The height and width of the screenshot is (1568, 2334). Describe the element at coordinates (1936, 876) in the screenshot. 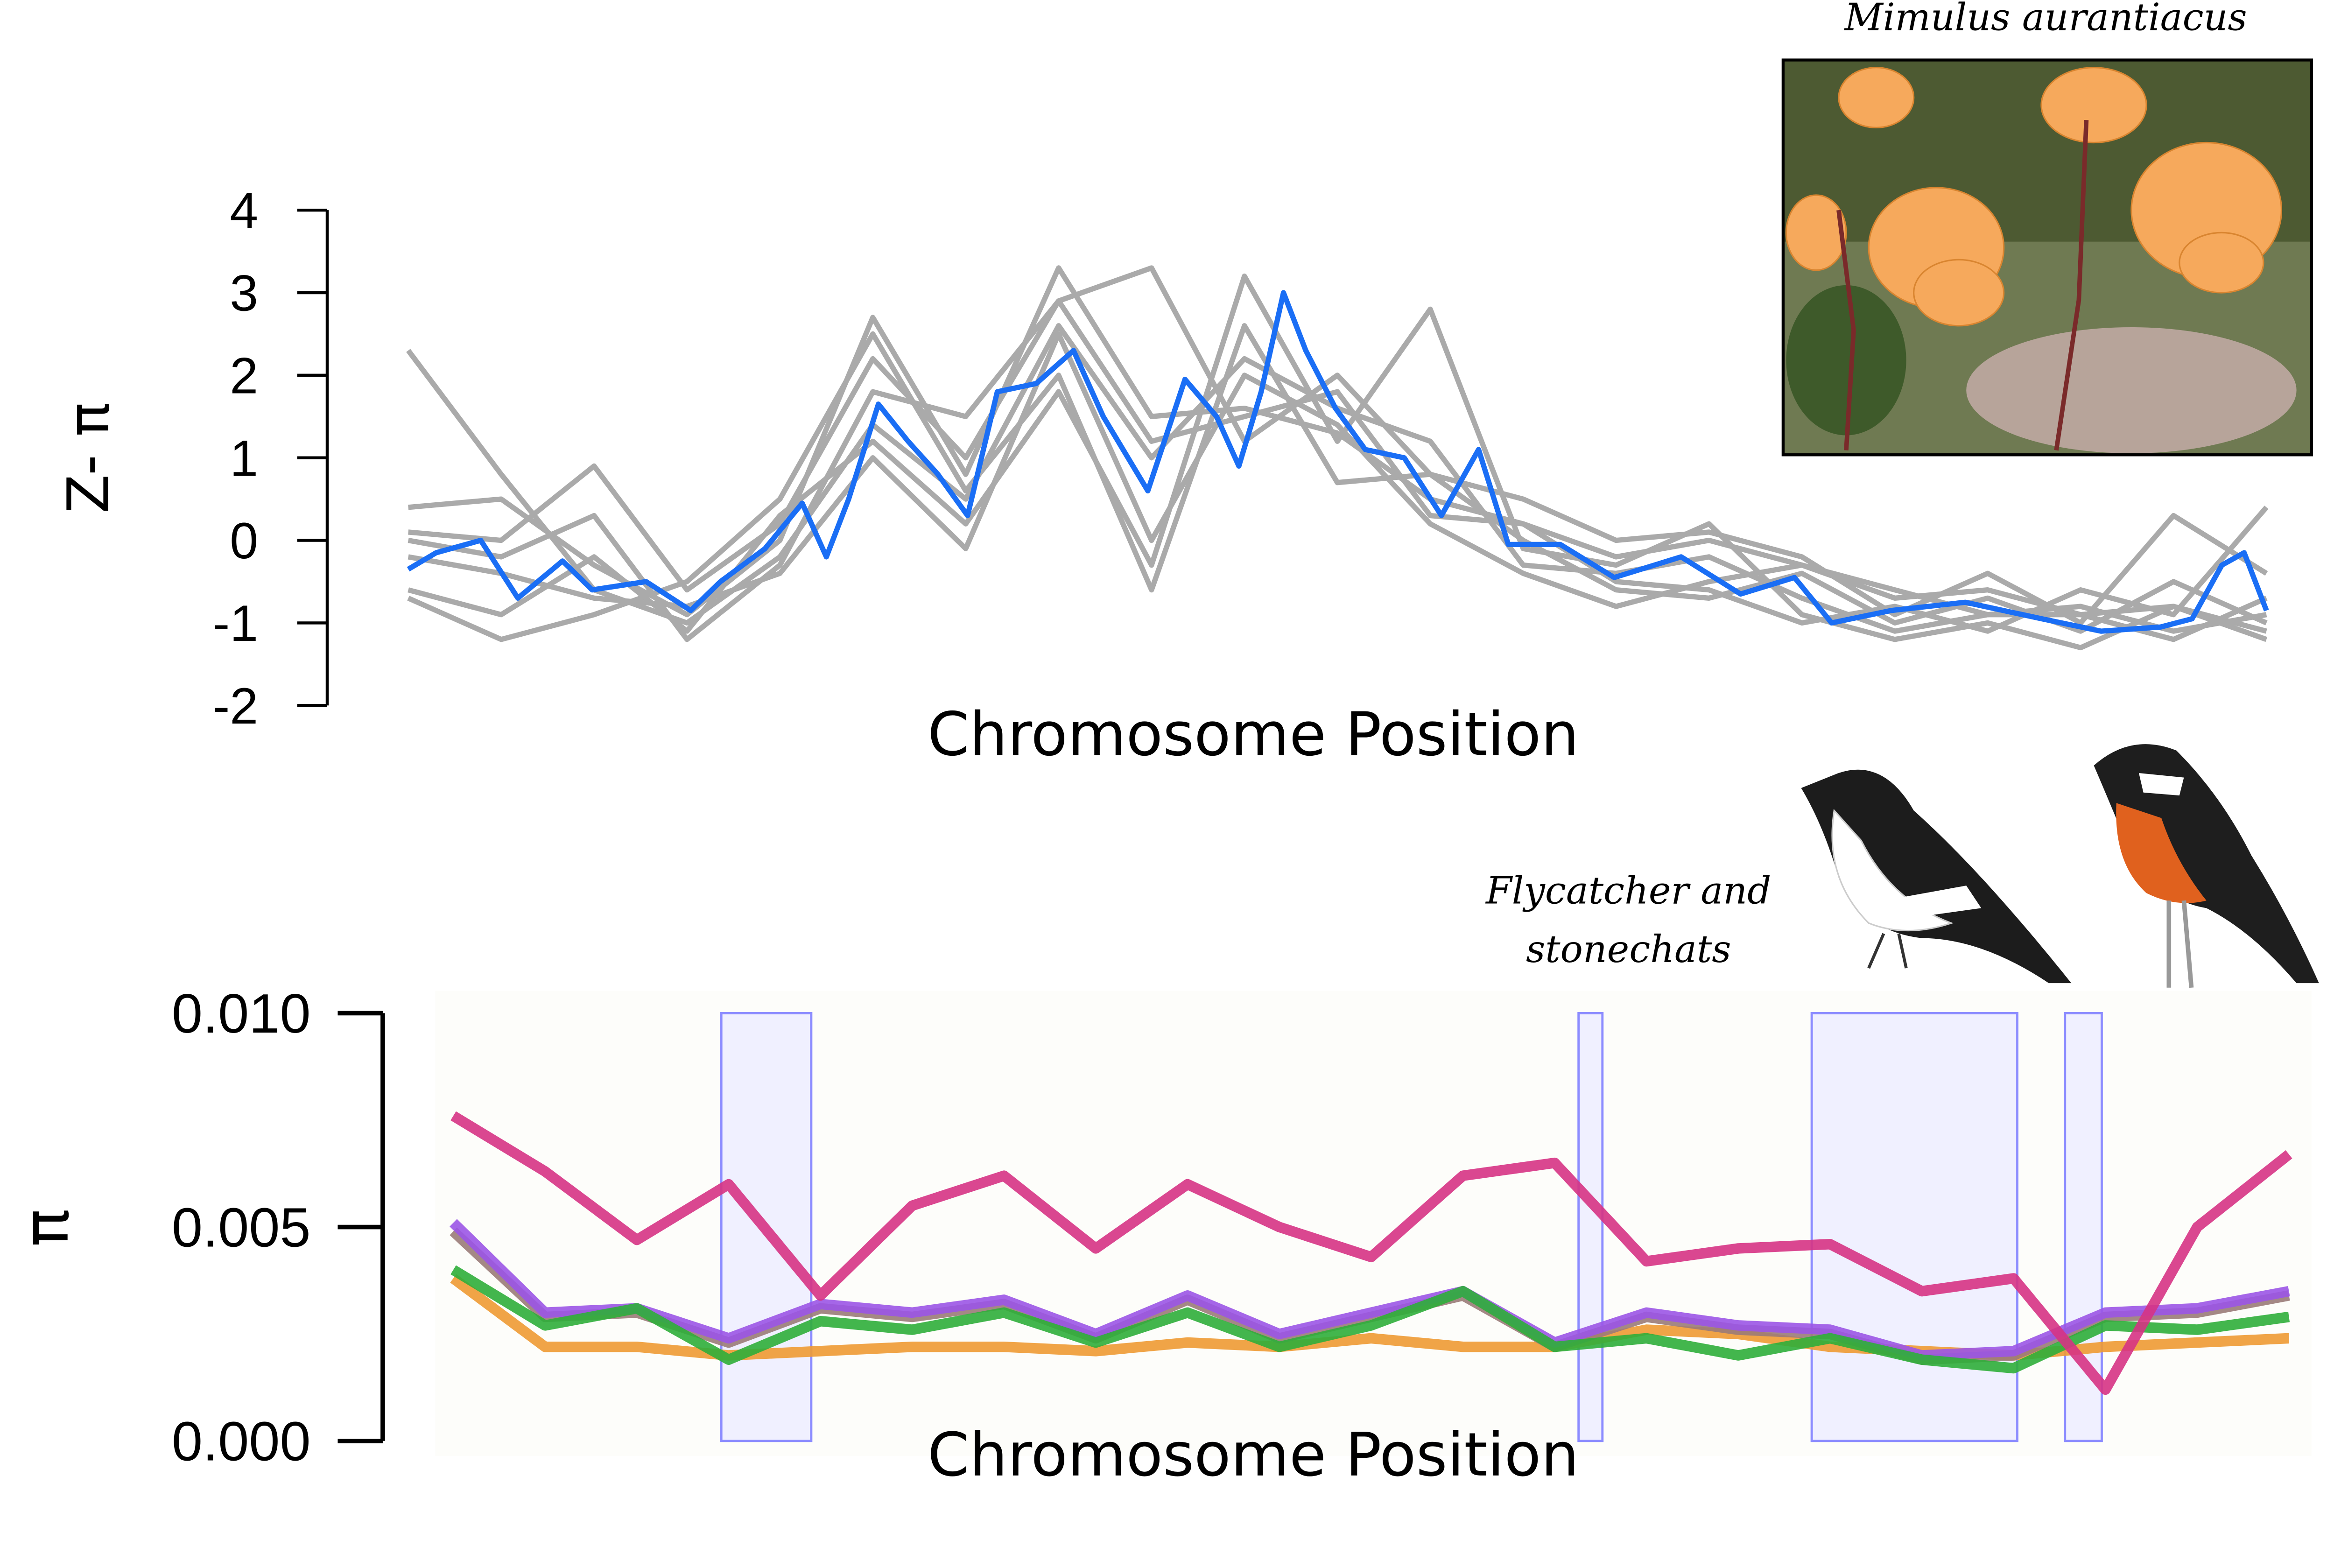

I see `flycatcher-bird` at that location.